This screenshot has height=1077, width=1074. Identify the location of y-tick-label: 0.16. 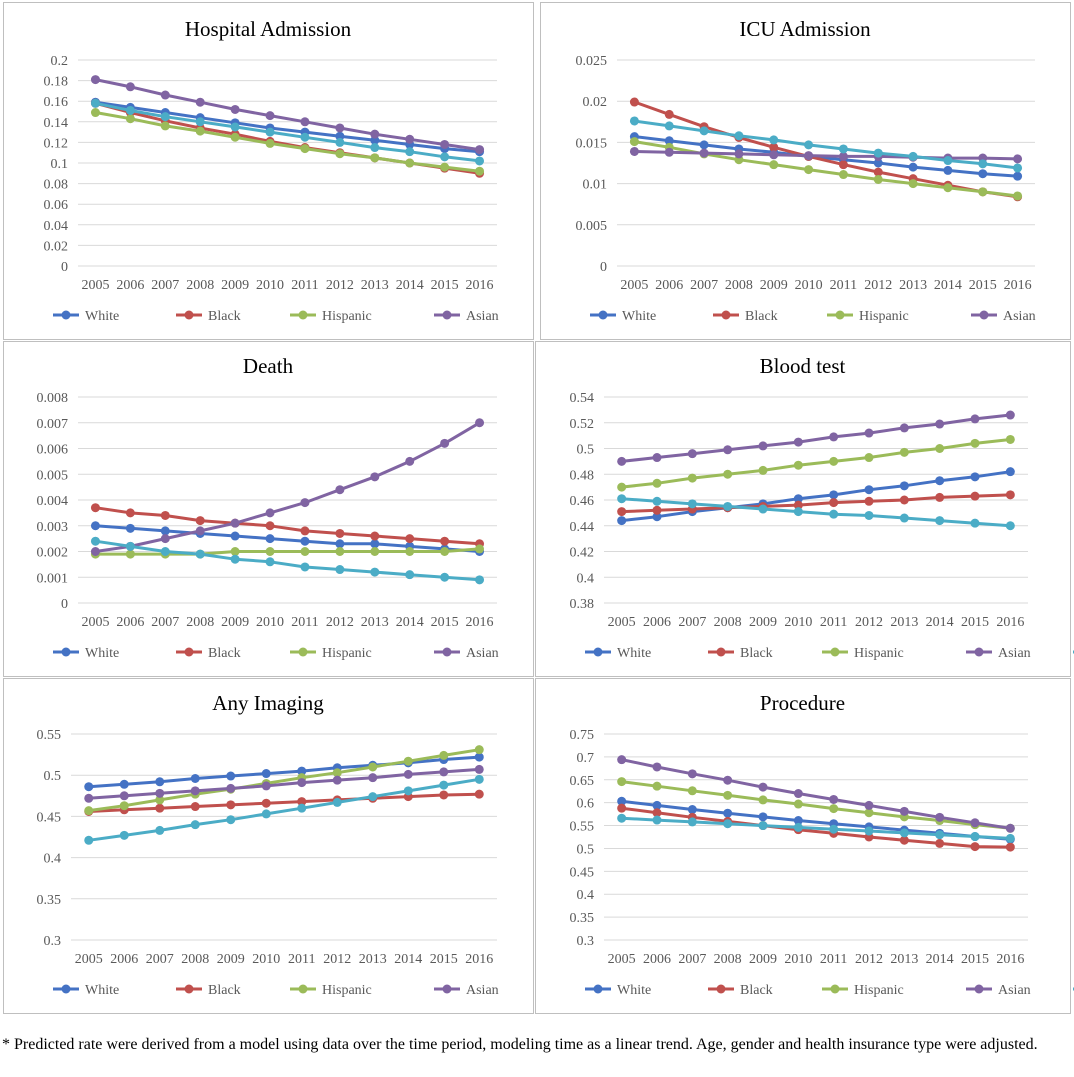
(56, 102).